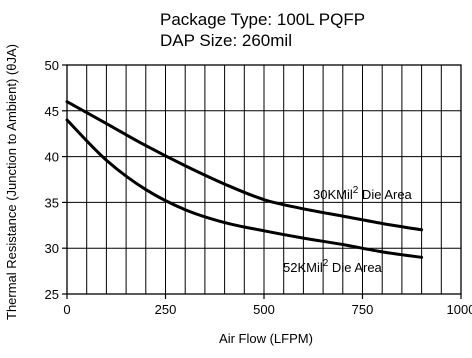 The image size is (472, 358). Describe the element at coordinates (348, 230) in the screenshot. I see `series-annotations: 30KMil2 Die Area 52KMil2 Die Area` at that location.